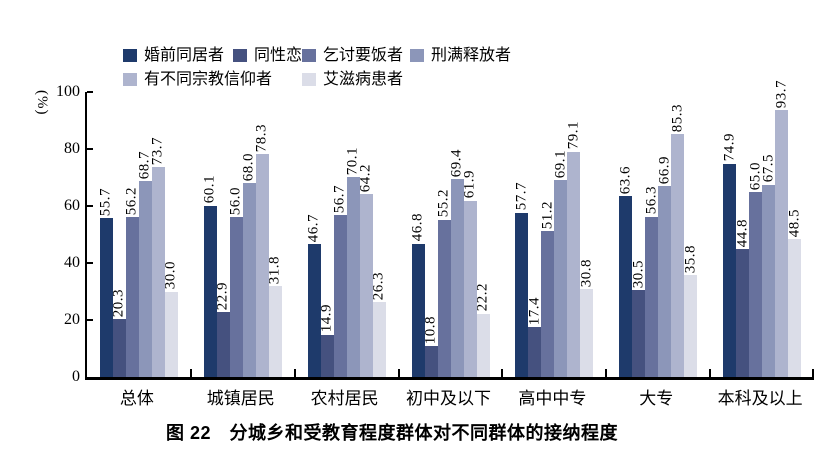  I want to click on bar-value-label: 35.8, so click(690, 258).